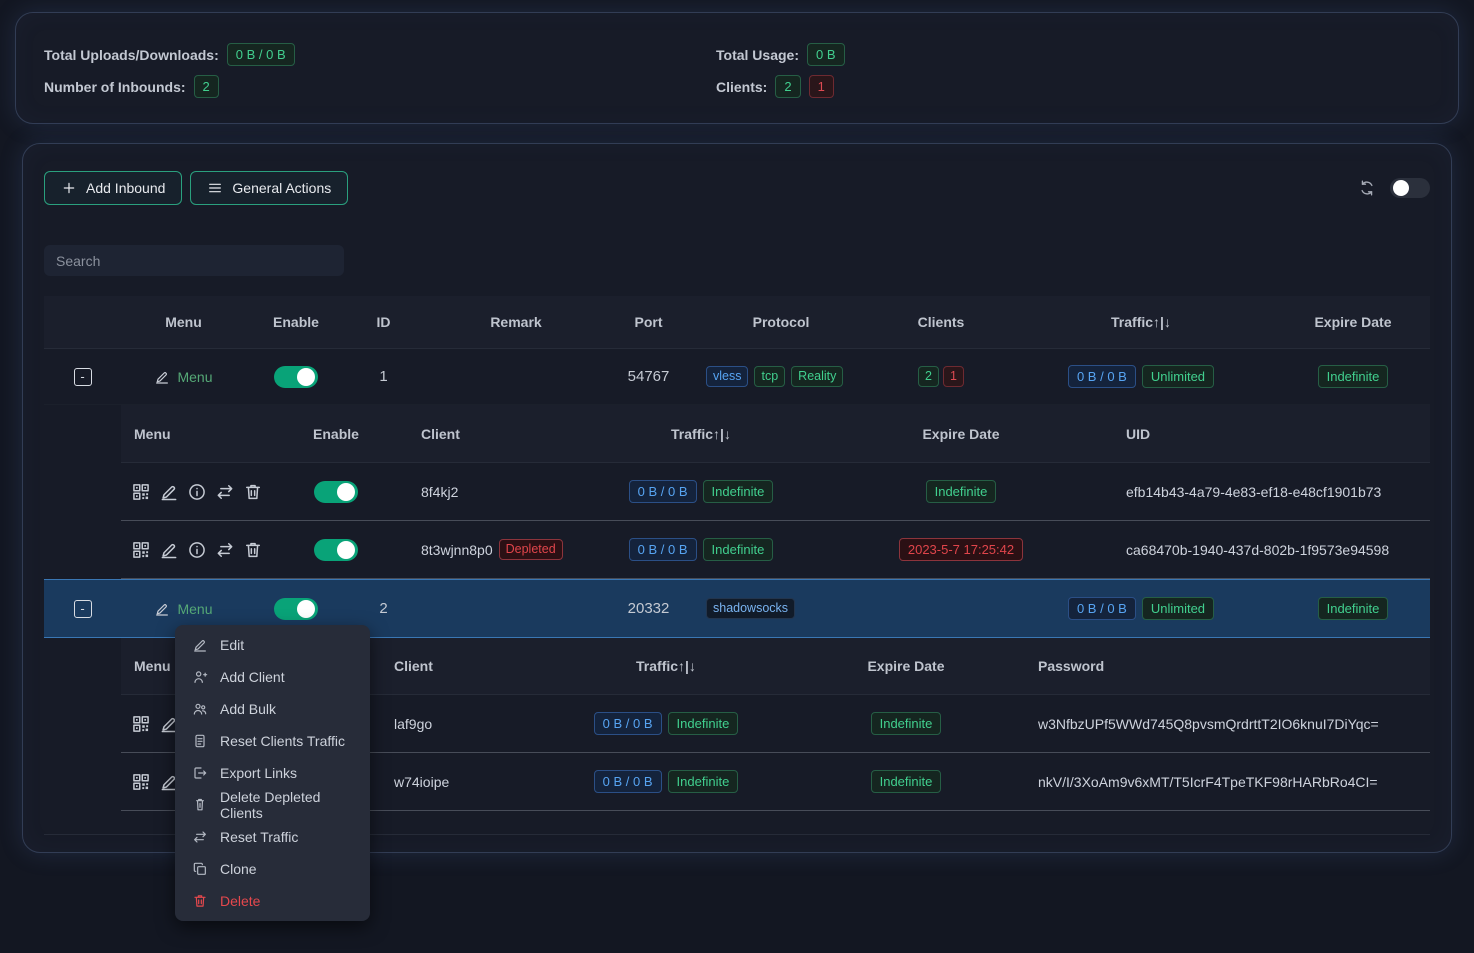 The image size is (1474, 953). Describe the element at coordinates (215, 188) in the screenshot. I see `hamburger-icon` at that location.